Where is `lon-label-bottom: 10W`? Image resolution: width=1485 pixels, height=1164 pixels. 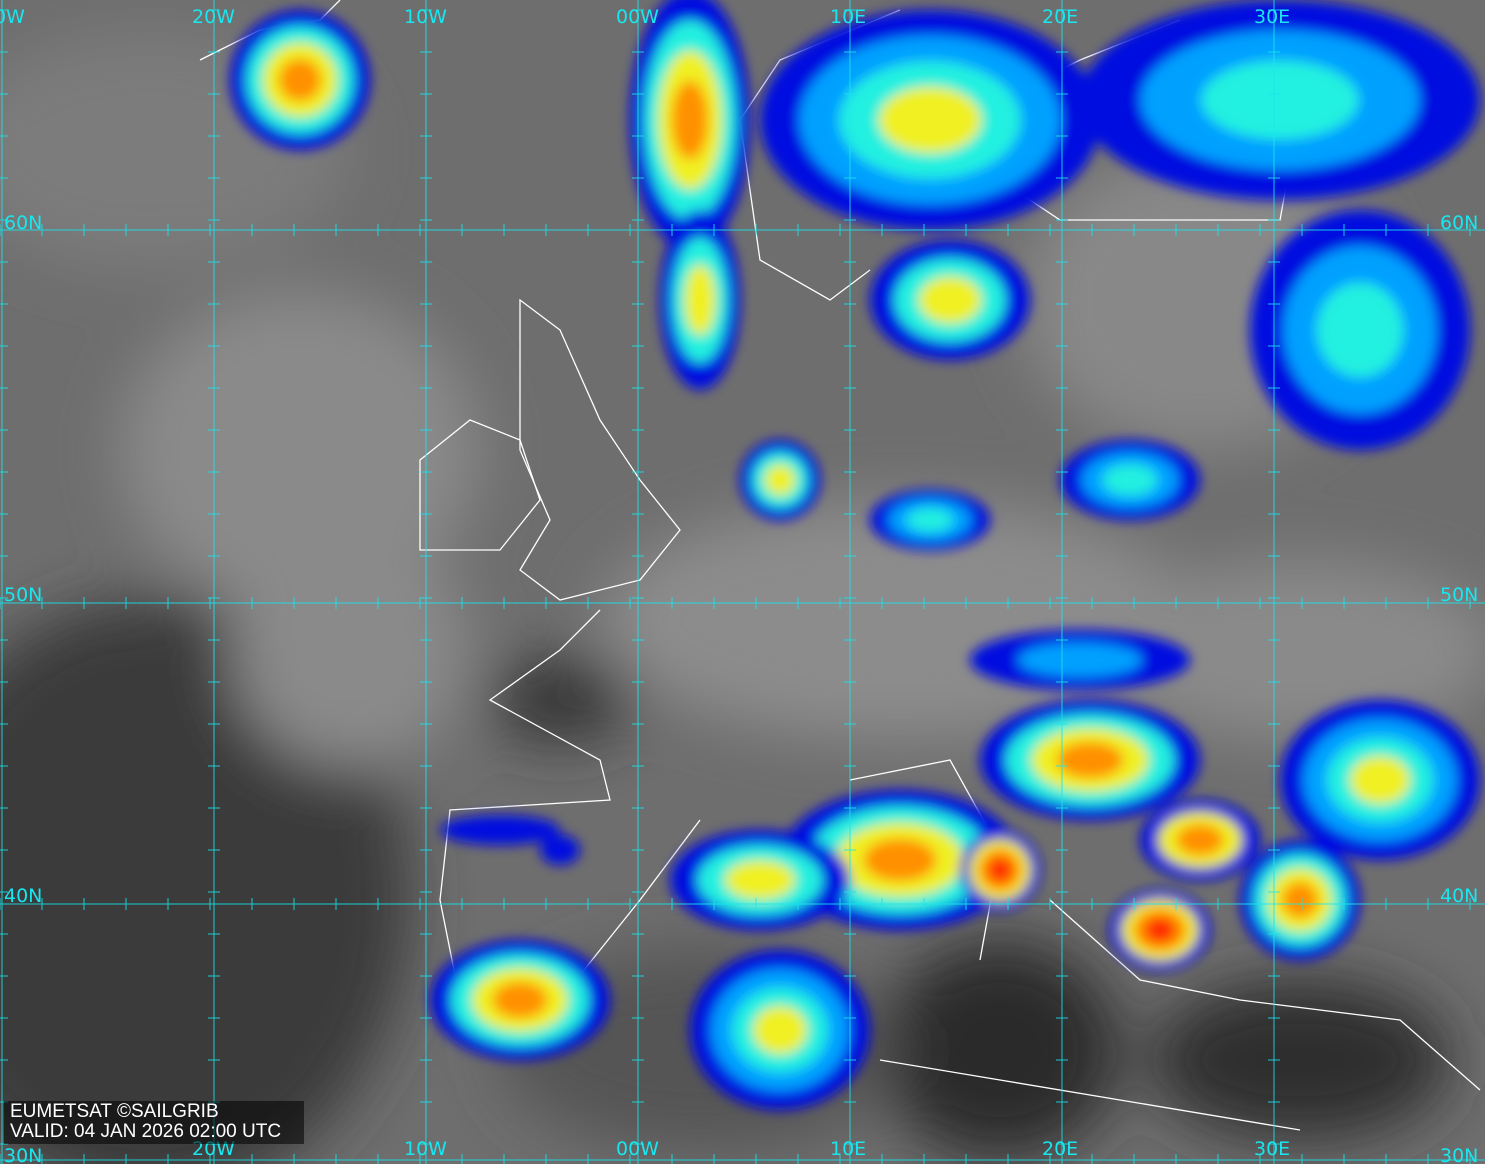 lon-label-bottom: 10W is located at coordinates (425, 1149).